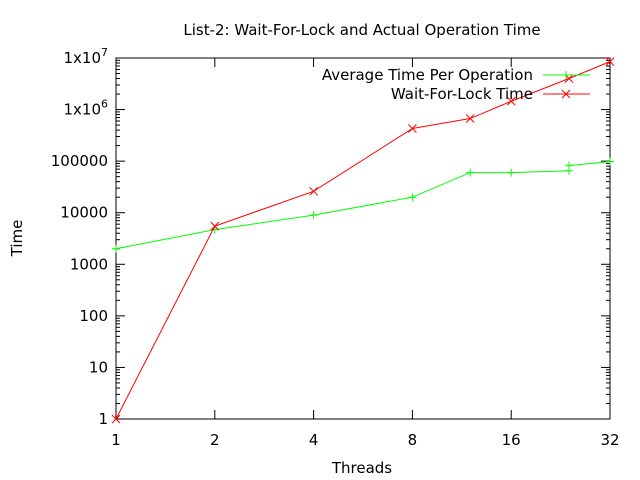 The height and width of the screenshot is (480, 640). Describe the element at coordinates (116, 440) in the screenshot. I see `x-tick-label: 1` at that location.